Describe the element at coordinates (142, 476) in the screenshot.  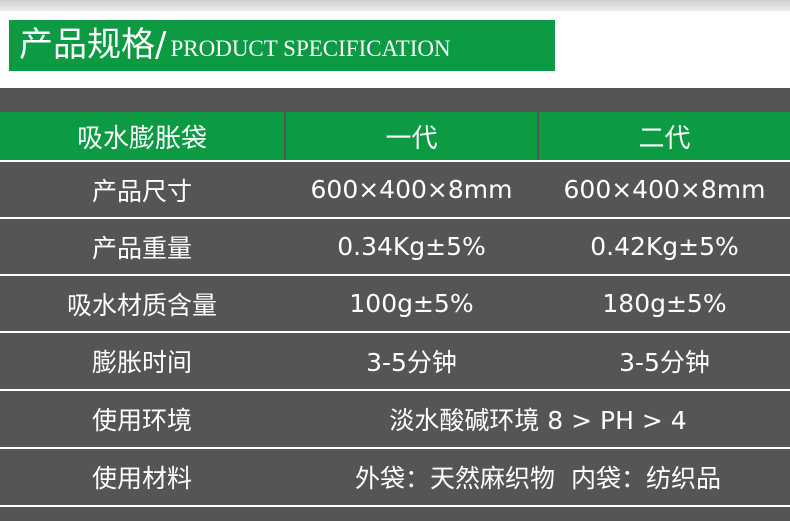
I see `row-label: 使用材料` at that location.